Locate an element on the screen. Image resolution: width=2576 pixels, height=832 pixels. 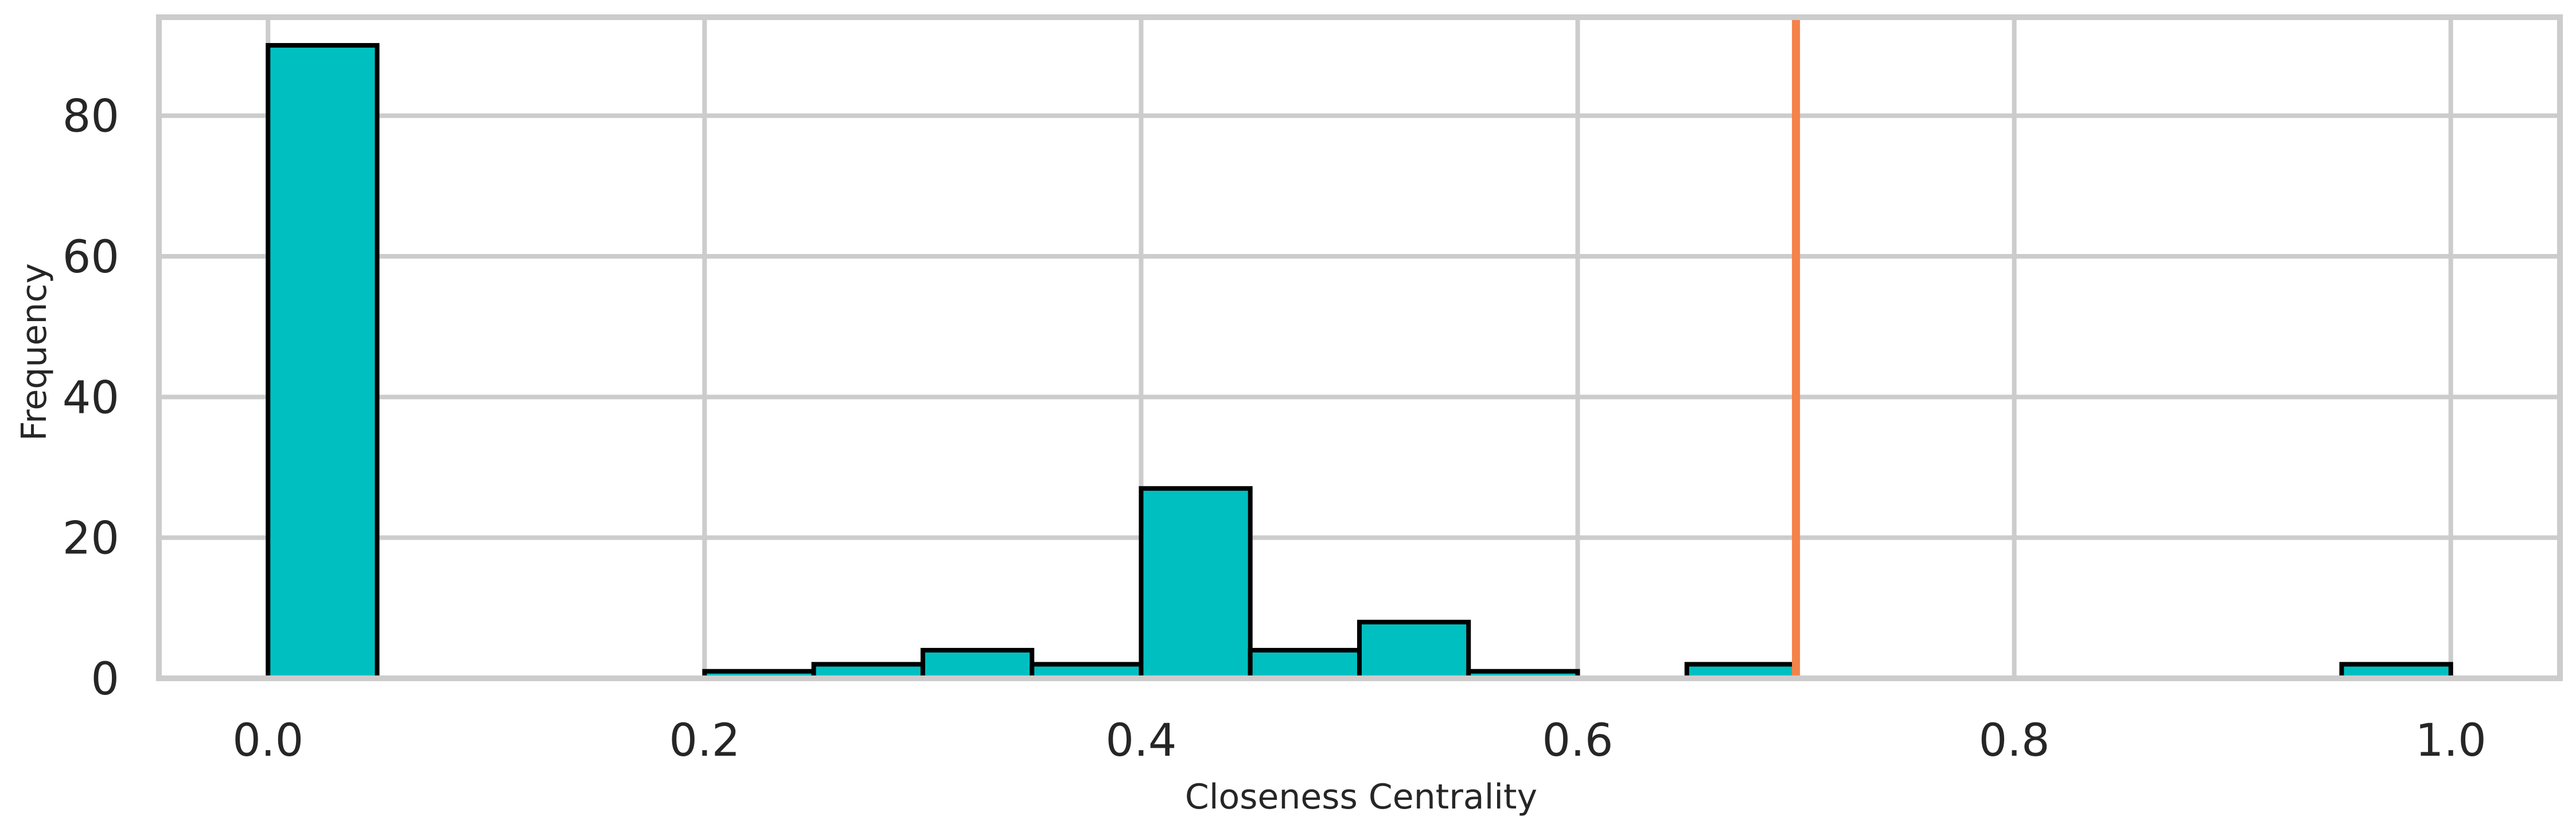
y-tick-label-1: 20 is located at coordinates (91, 539).